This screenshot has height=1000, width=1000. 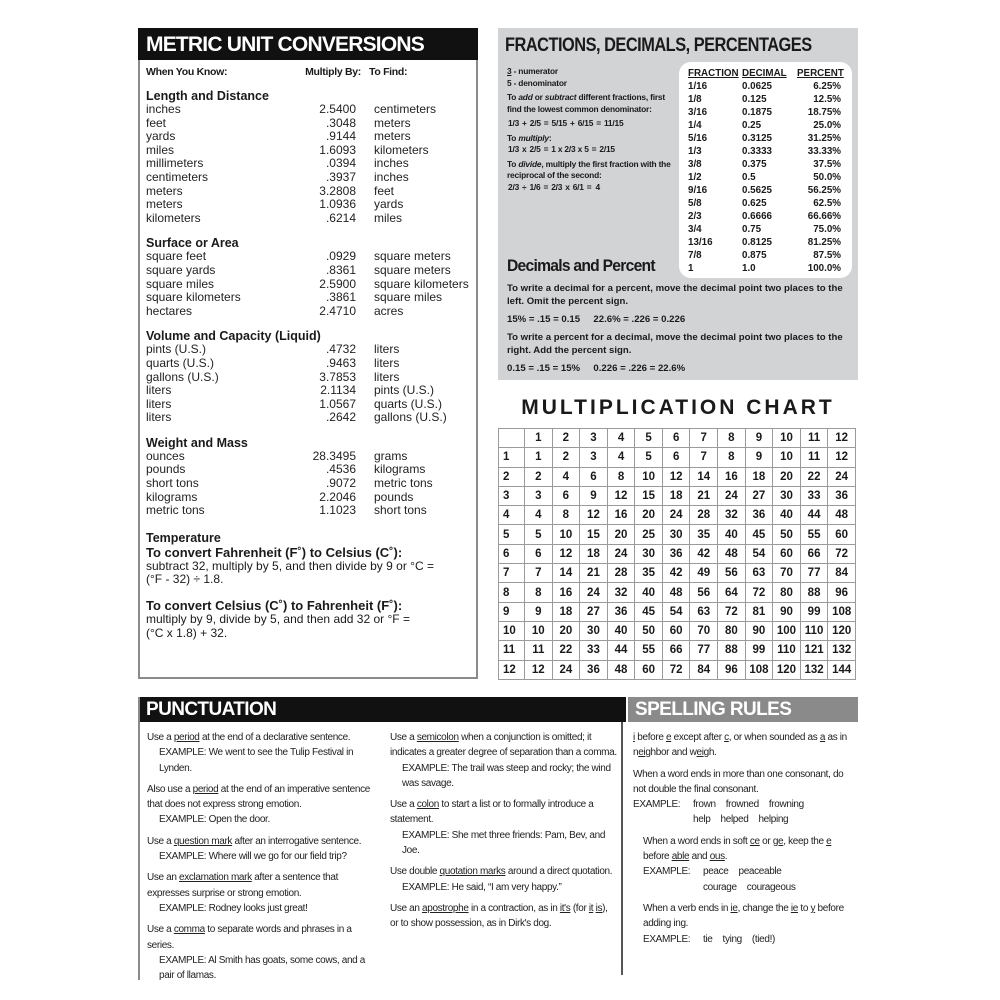 I want to click on product-cell: 12, so click(x=566, y=554).